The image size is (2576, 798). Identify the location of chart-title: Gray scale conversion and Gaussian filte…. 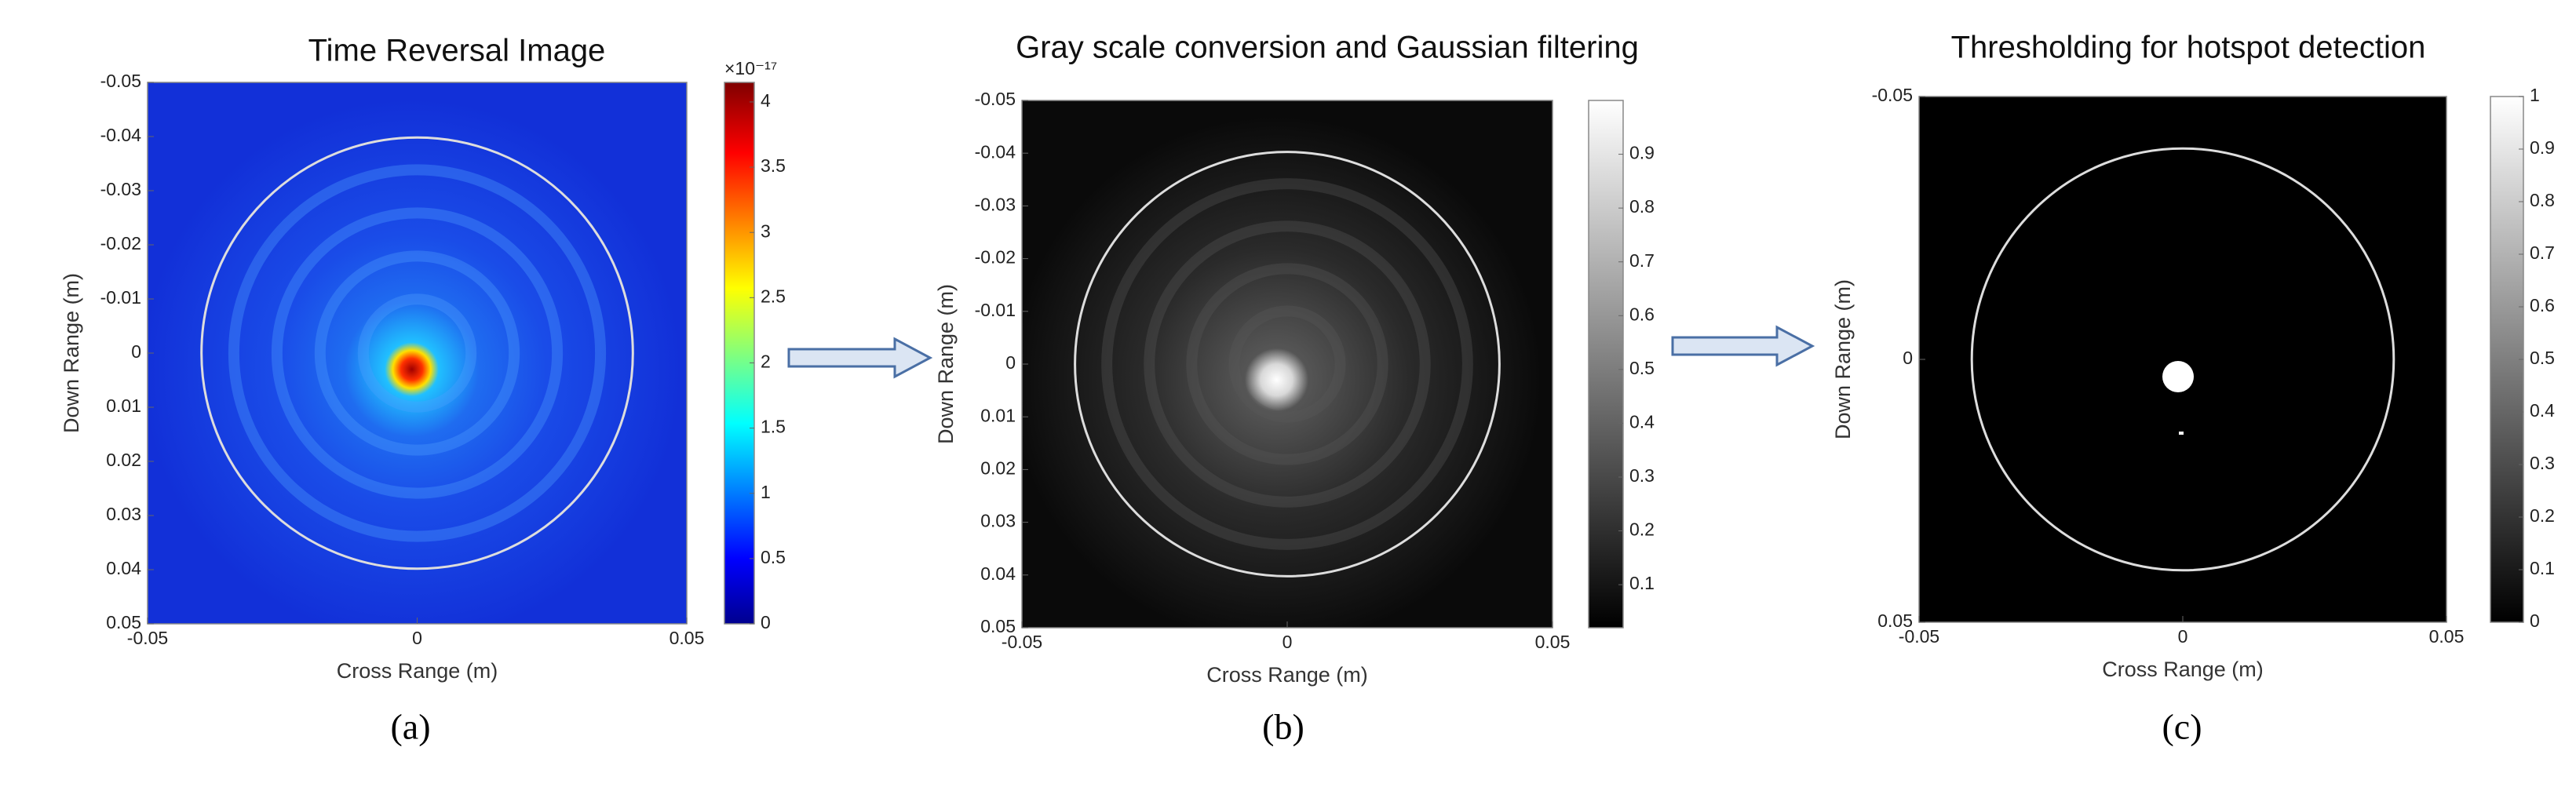
(1327, 48).